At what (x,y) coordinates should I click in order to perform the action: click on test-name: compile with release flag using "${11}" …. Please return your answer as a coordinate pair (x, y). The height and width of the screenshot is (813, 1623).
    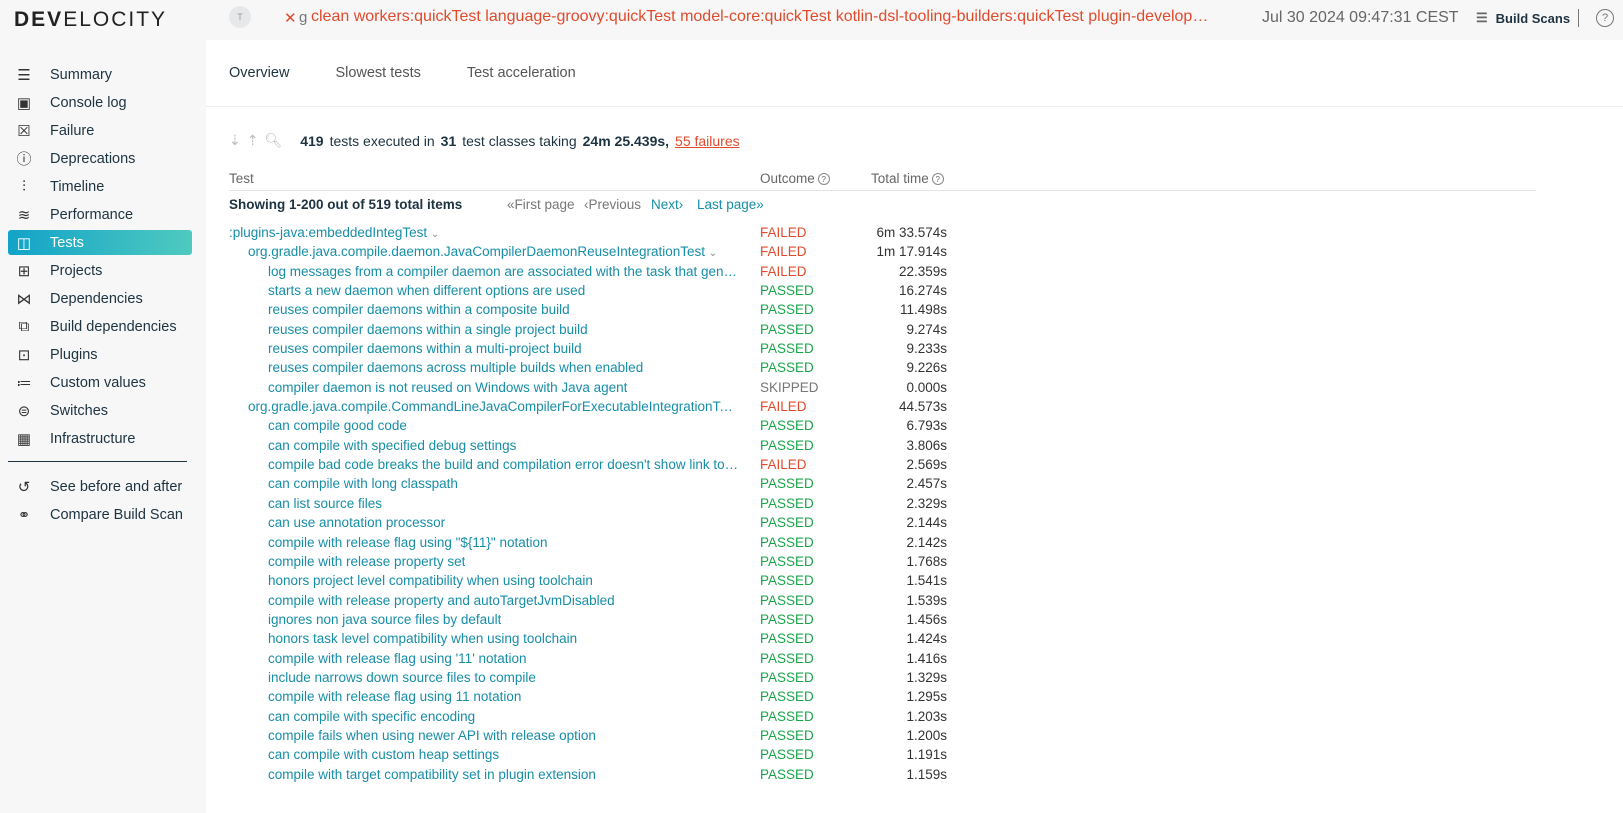
    Looking at the image, I should click on (408, 542).